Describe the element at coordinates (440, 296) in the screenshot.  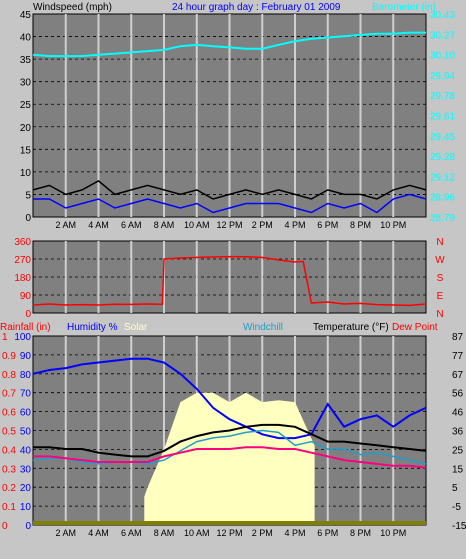
I see `compass-y-tick-label: E` at that location.